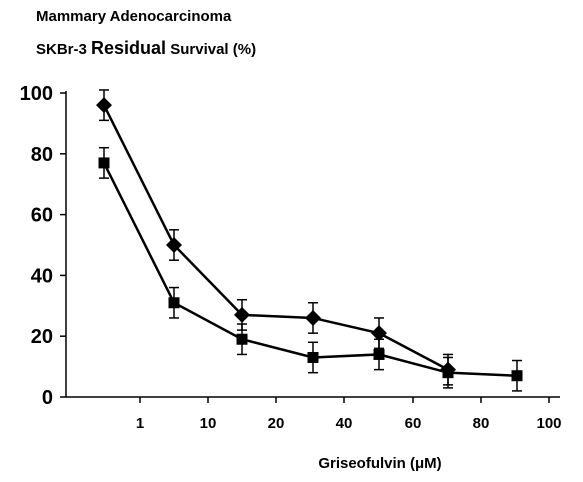  I want to click on x-axis-title: Griseofulvin (μM), so click(379, 463).